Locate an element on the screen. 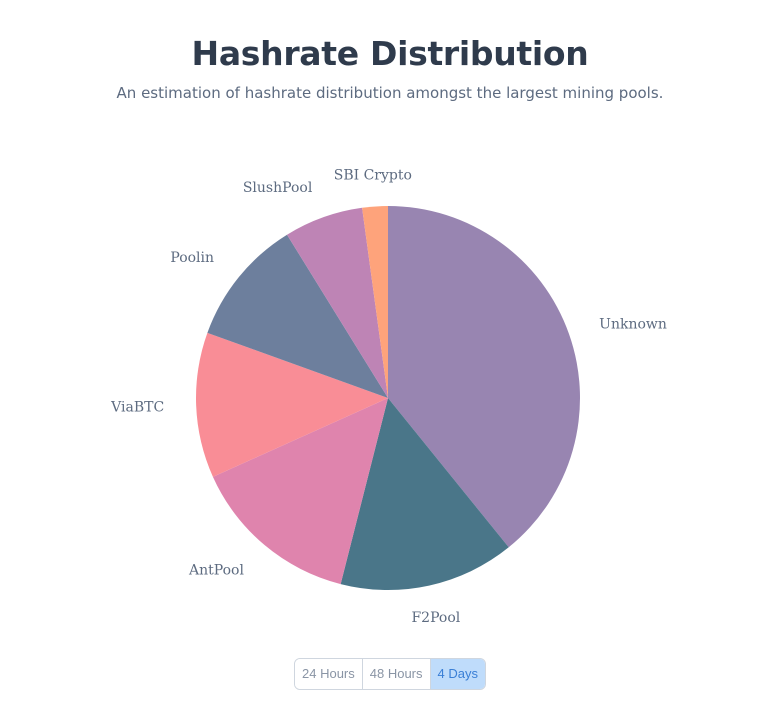  slice-label-poolin: Poolin is located at coordinates (192, 258).